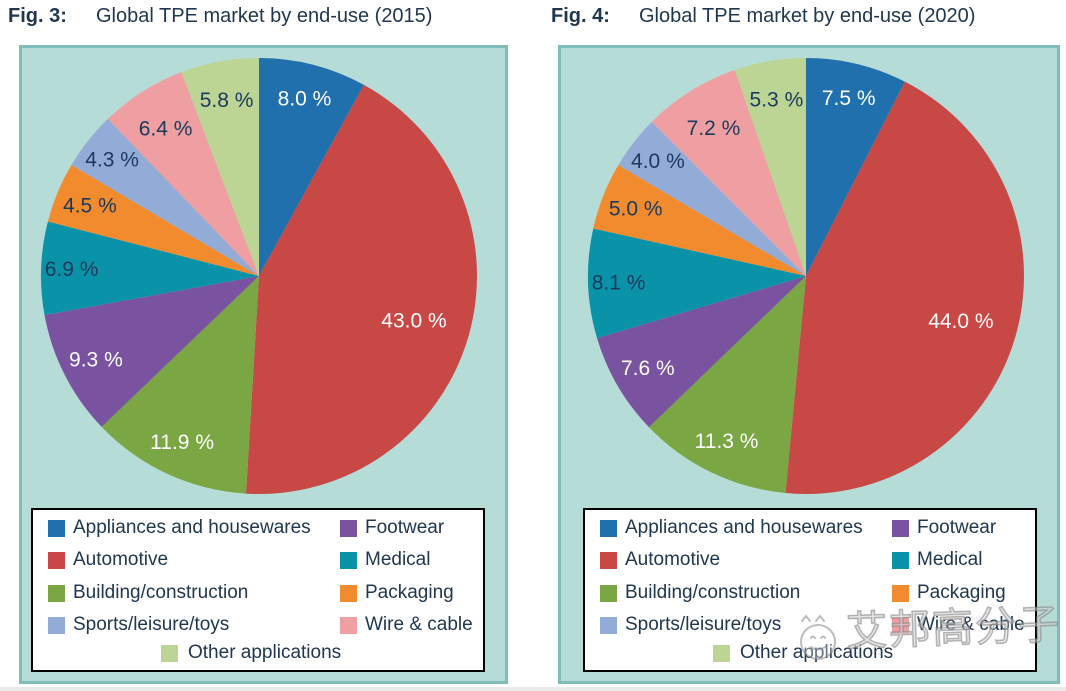  What do you see at coordinates (777, 100) in the screenshot?
I see `pie-label-other-applications: 5.3 %` at bounding box center [777, 100].